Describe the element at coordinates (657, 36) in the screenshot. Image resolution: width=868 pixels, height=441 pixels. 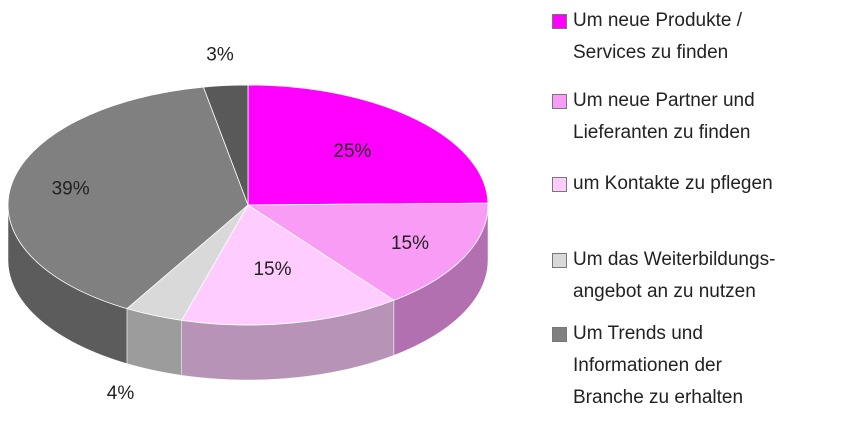
I see `legend-label: Um neue Produkte / Services zu finden` at that location.